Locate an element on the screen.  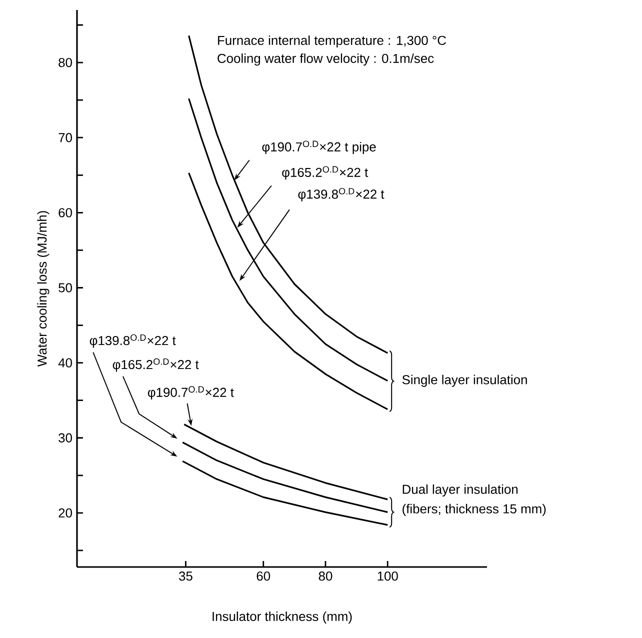
line-series is located at coordinates (285, 477).